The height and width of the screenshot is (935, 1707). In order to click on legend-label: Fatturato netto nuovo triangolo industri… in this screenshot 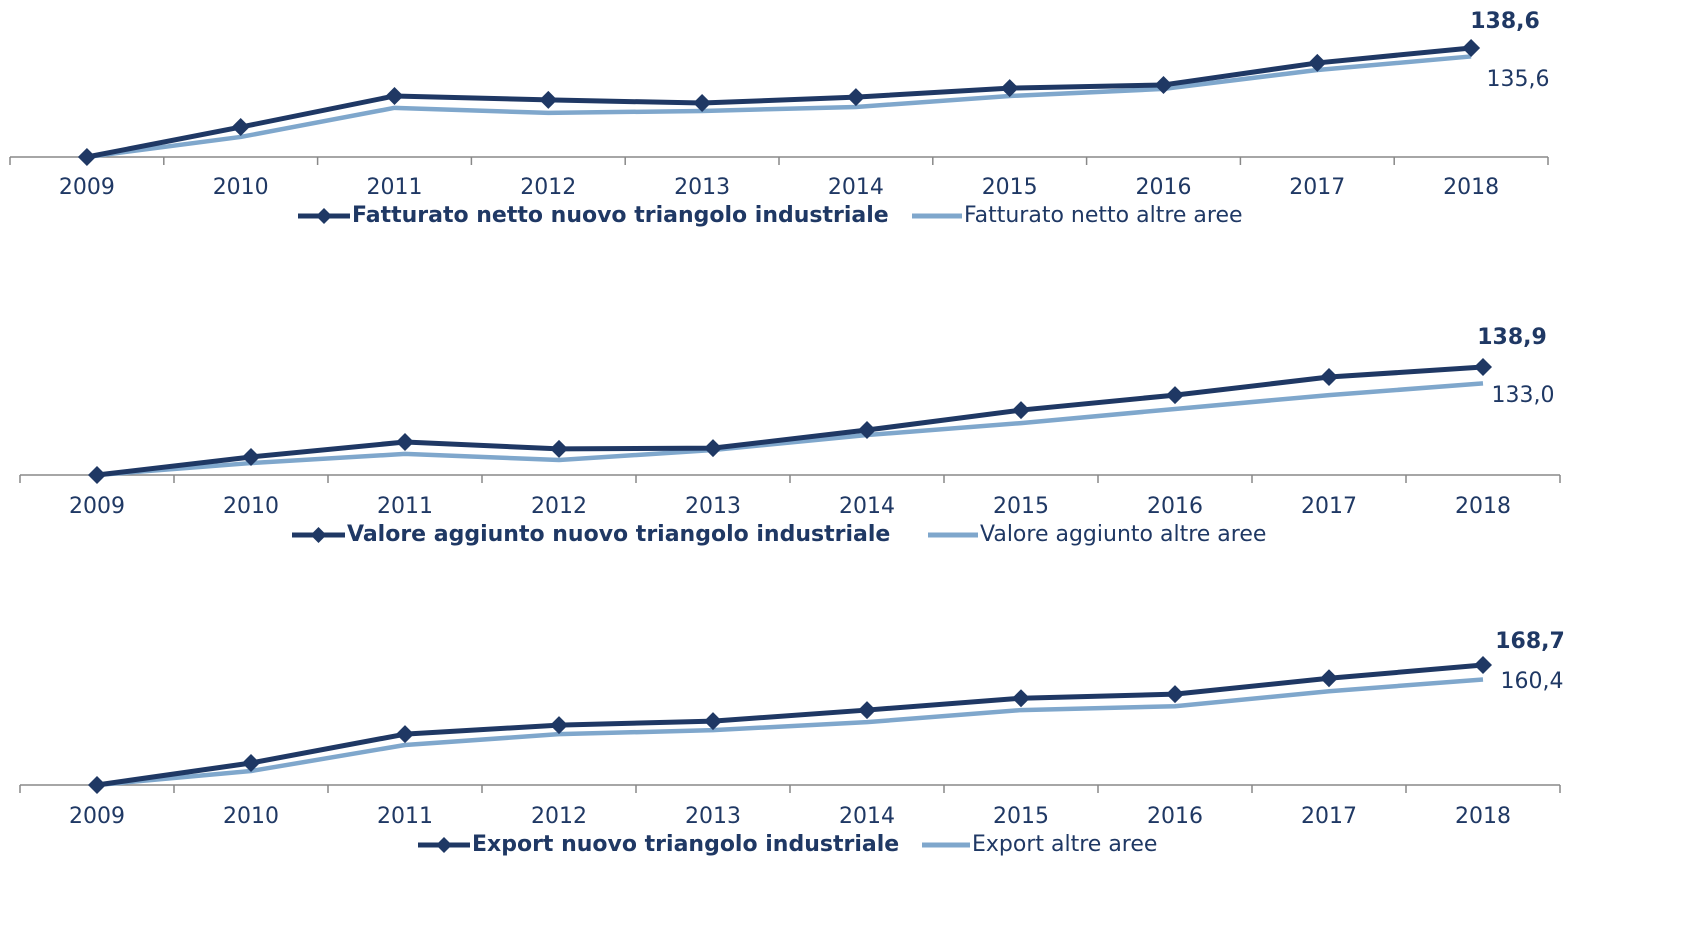, I will do `click(620, 215)`.